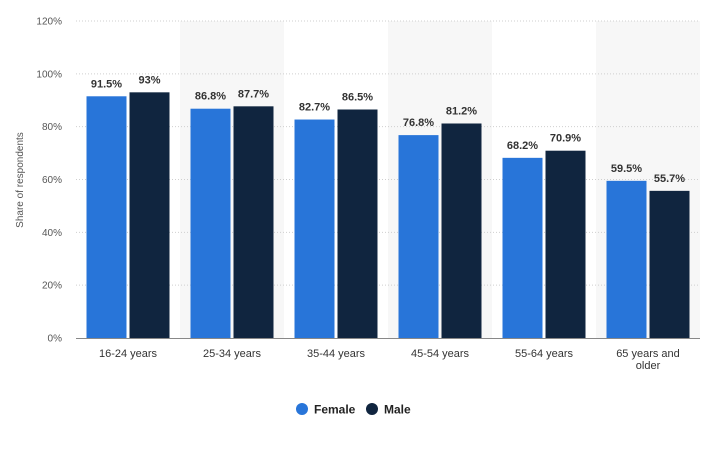 The width and height of the screenshot is (705, 450). I want to click on data-label-male-1: 87.7%, so click(253, 94).